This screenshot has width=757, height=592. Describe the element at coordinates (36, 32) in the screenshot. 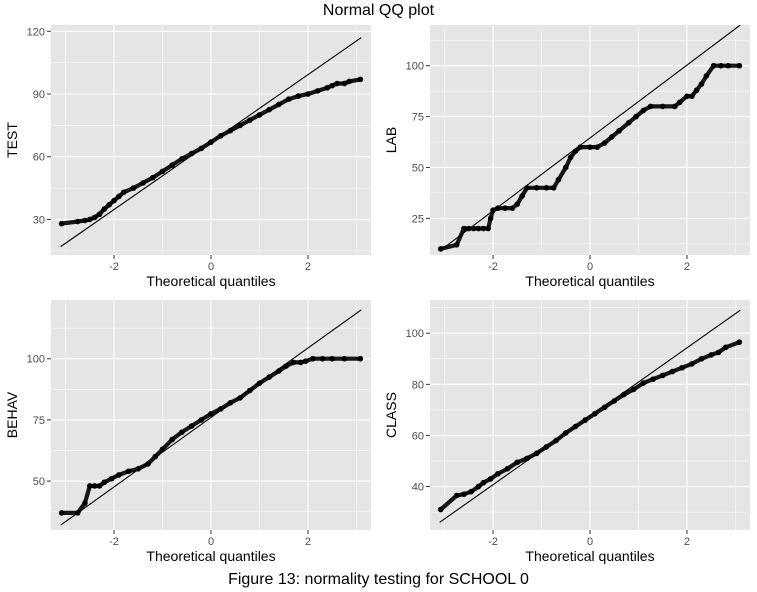

I see `y-tick-label: 120` at that location.